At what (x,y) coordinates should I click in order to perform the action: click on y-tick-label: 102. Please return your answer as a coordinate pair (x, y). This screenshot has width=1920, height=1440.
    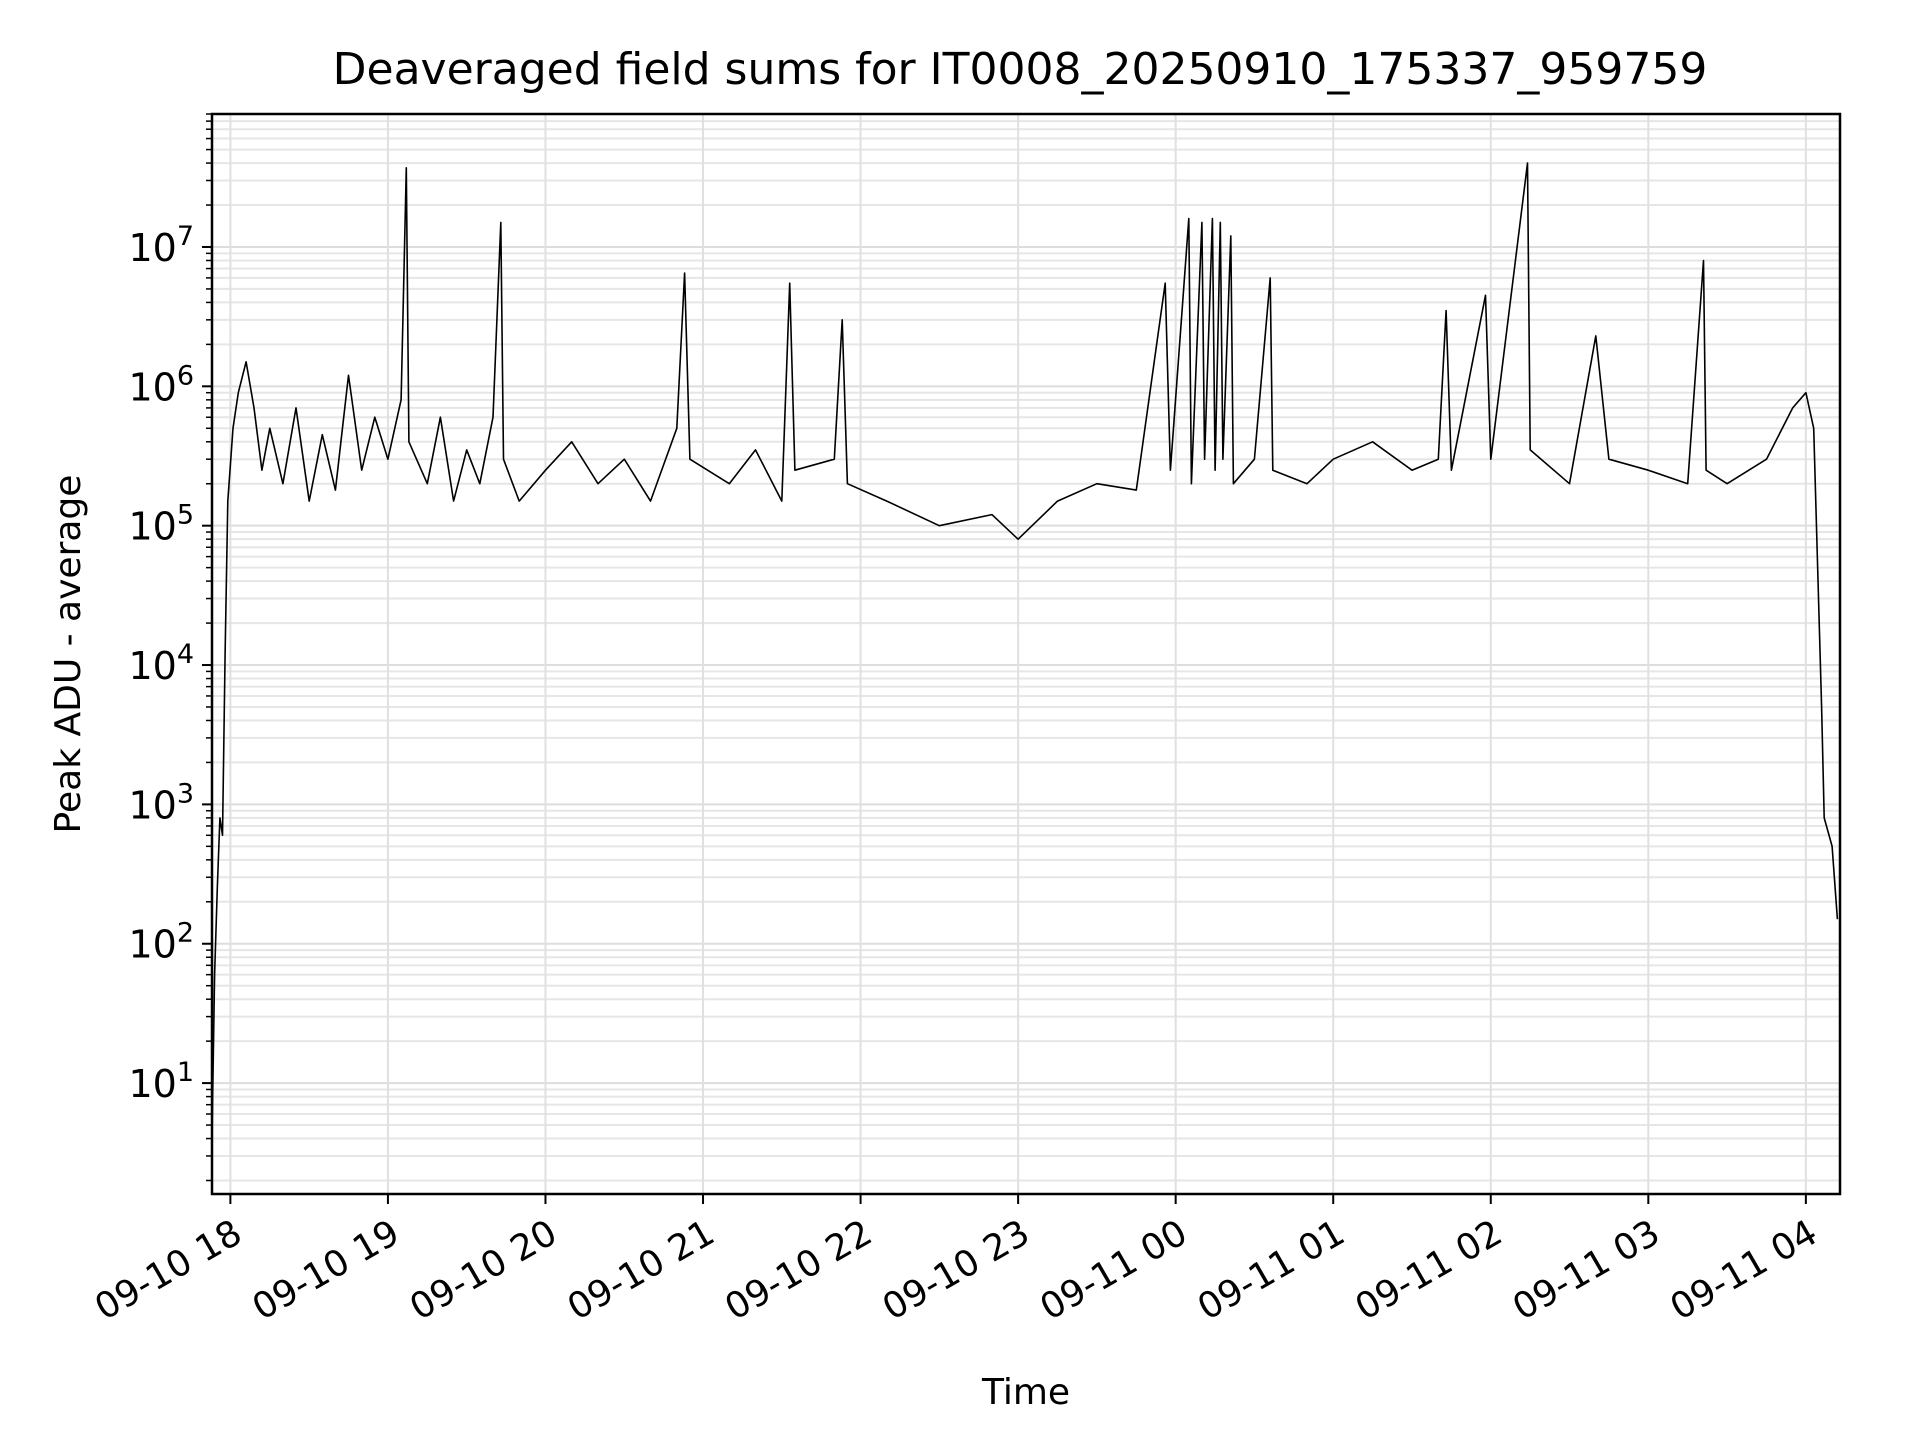
    Looking at the image, I should click on (161, 942).